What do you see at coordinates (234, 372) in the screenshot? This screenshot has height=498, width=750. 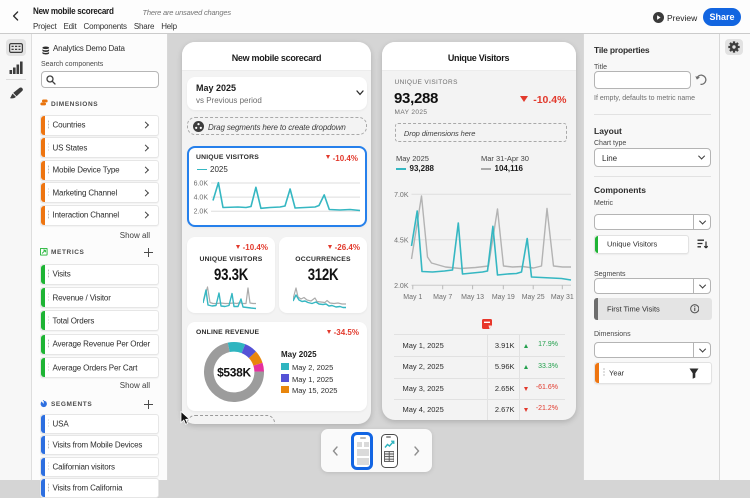 I see `svg-text: $538K` at bounding box center [234, 372].